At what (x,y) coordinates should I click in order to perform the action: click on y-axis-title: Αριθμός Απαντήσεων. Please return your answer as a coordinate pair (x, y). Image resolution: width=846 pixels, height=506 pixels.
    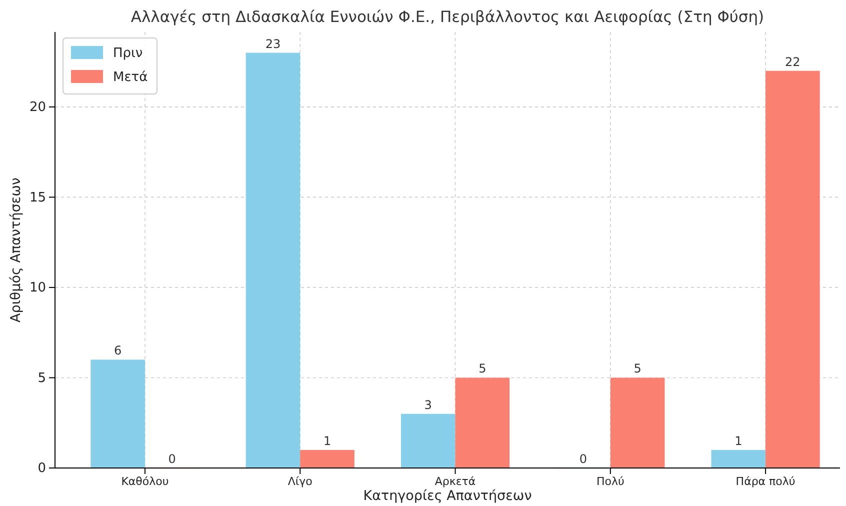
    Looking at the image, I should click on (16, 250).